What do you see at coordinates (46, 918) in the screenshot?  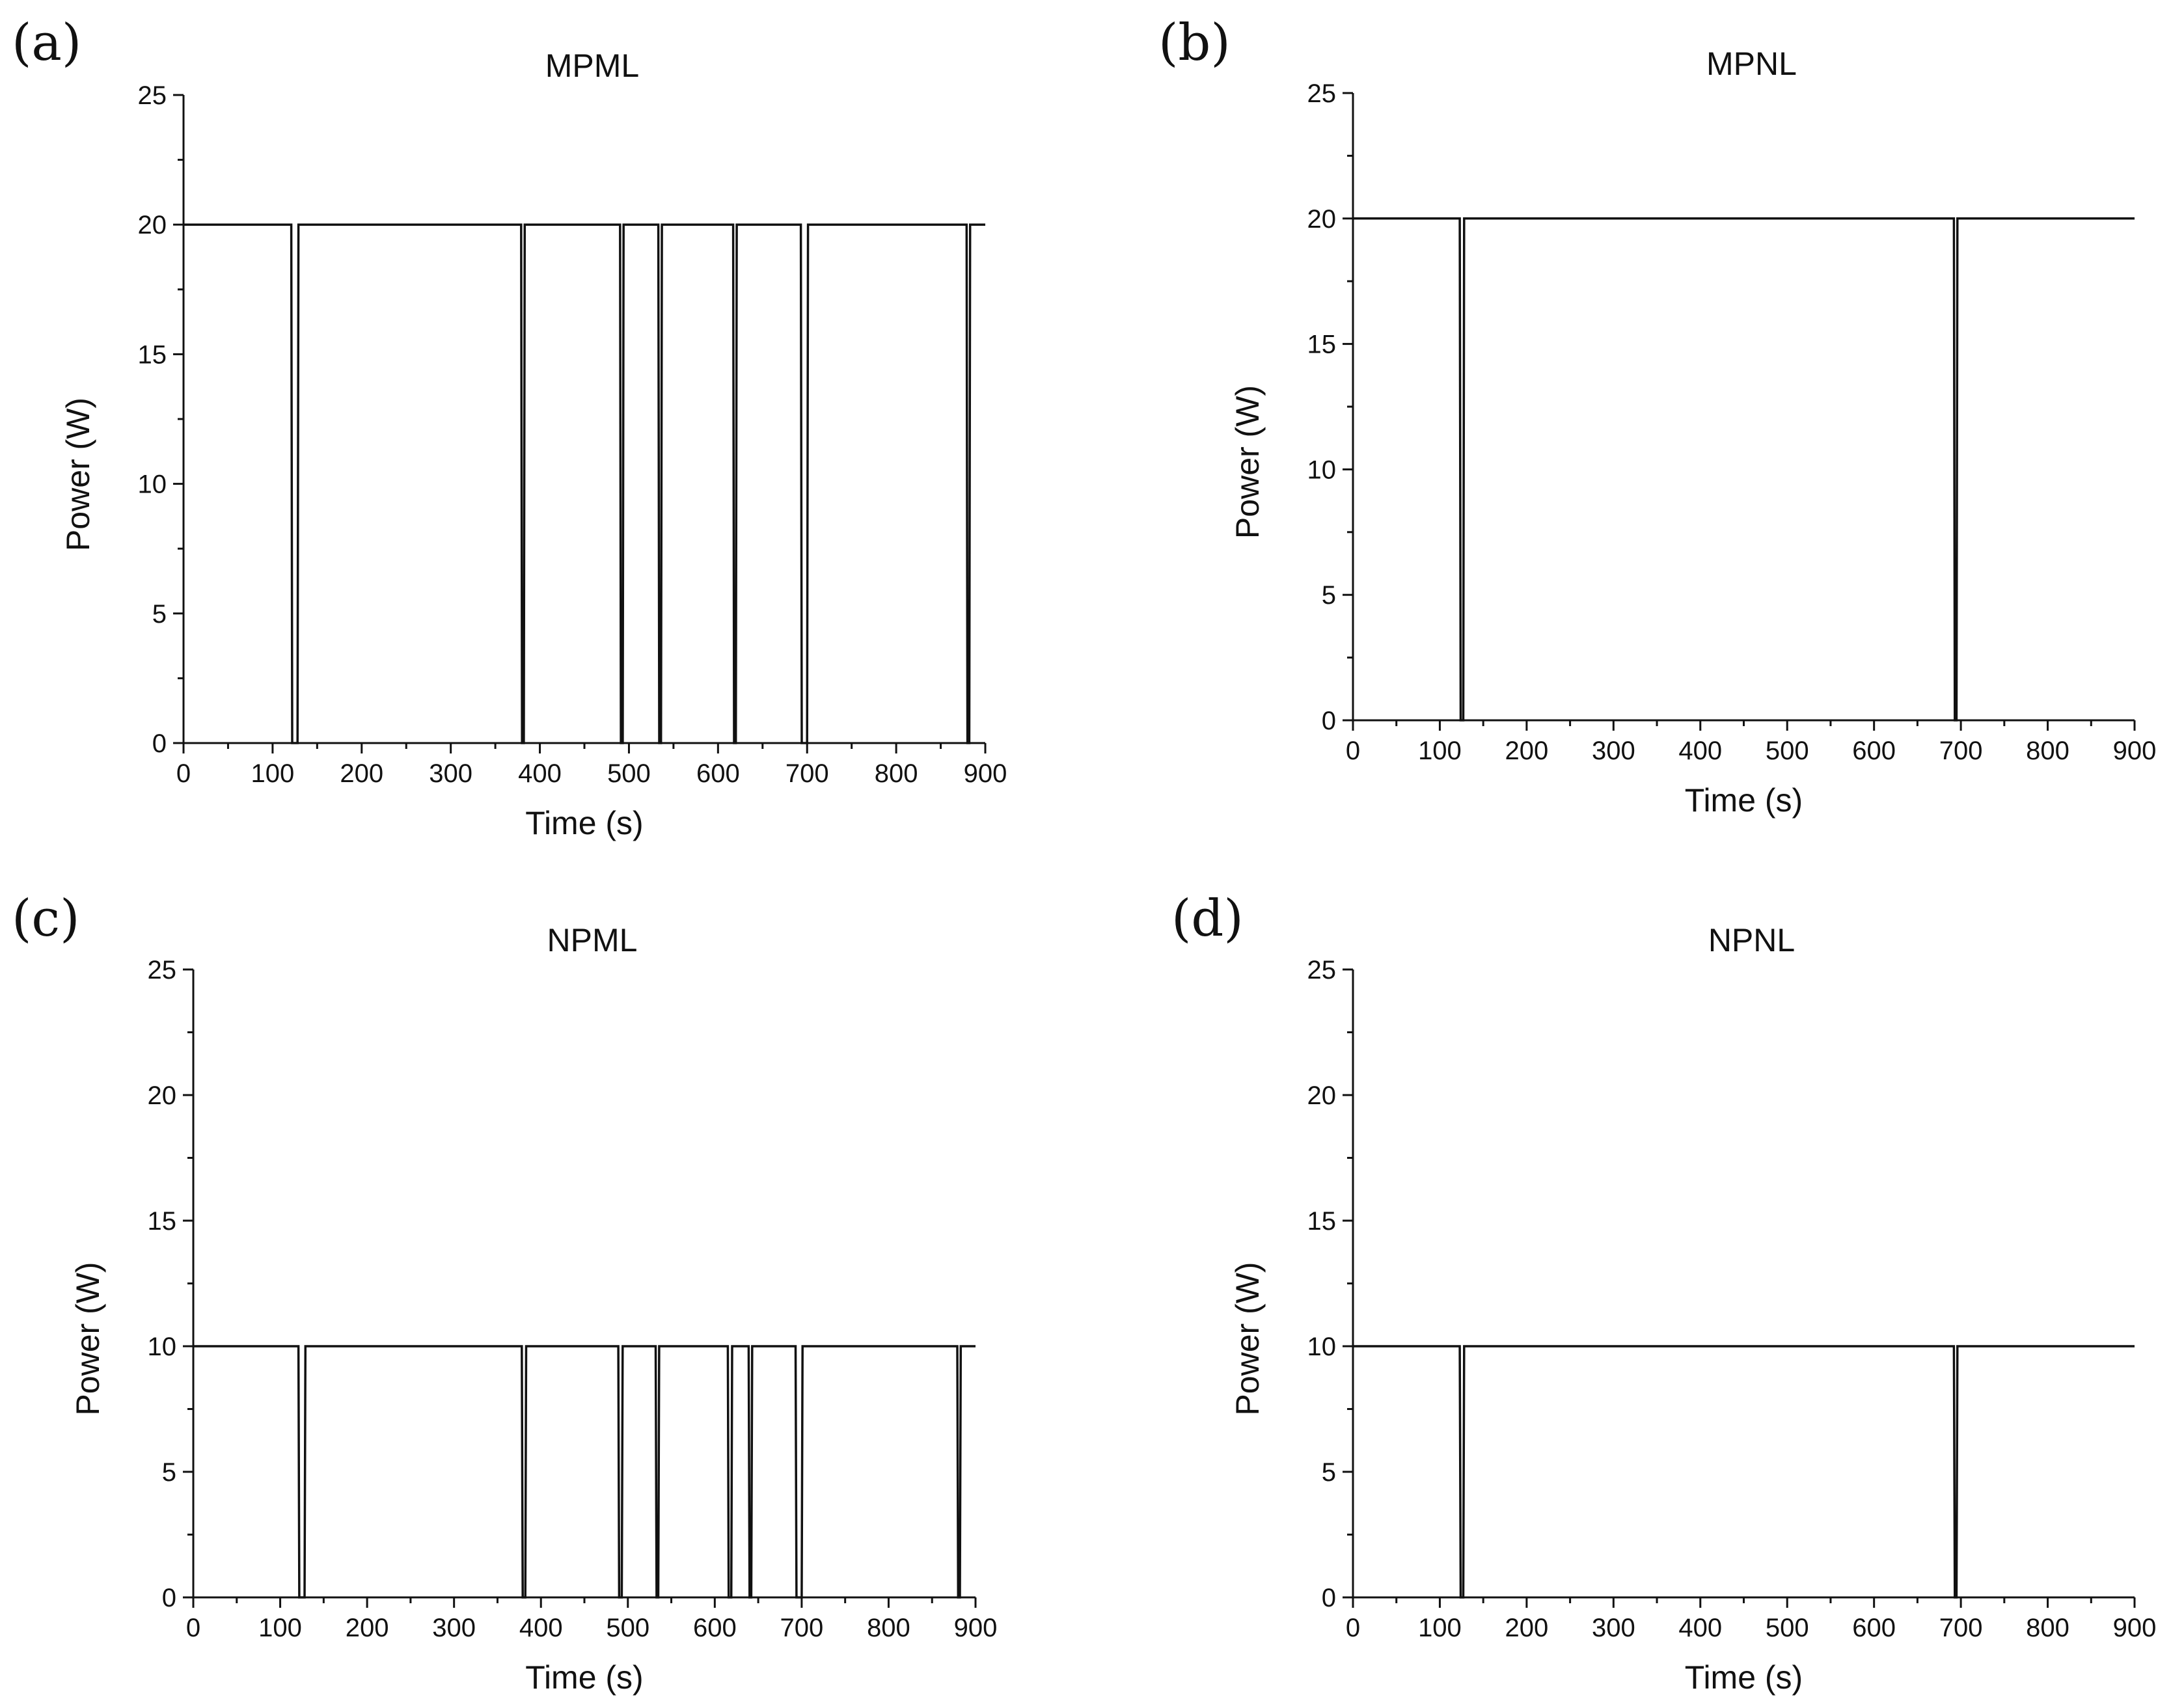 I see `panel-label: (c)` at bounding box center [46, 918].